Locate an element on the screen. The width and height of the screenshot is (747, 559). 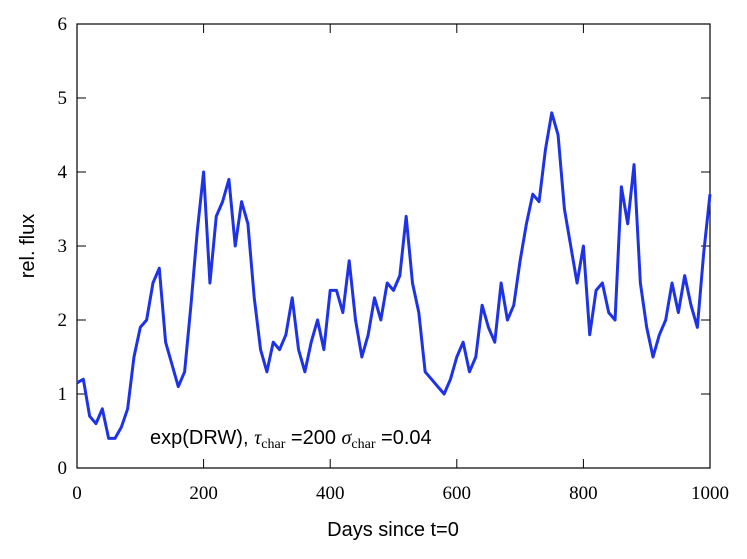
x-tick-label: 400 is located at coordinates (330, 493).